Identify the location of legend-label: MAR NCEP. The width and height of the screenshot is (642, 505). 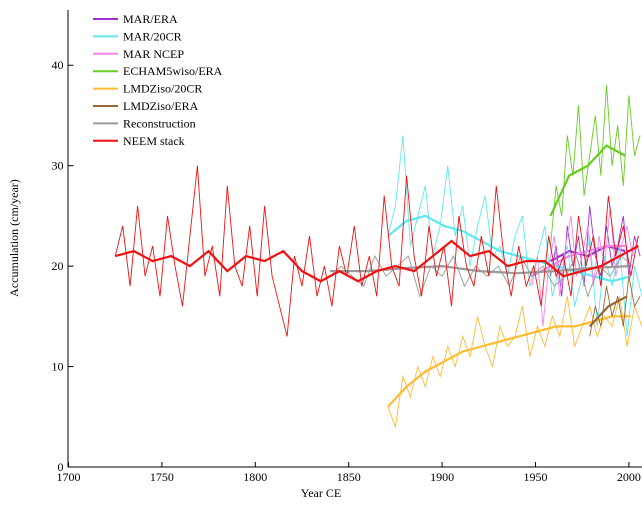
(153, 54).